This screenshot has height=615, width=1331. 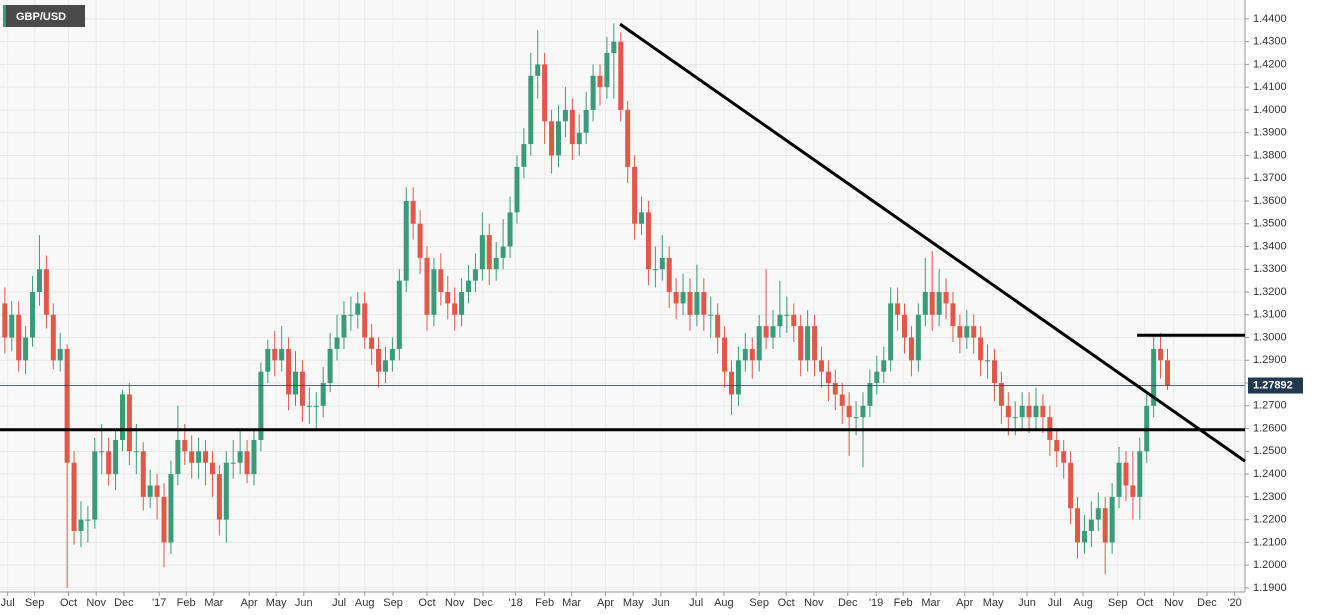 I want to click on last-price-box, so click(x=1275, y=385).